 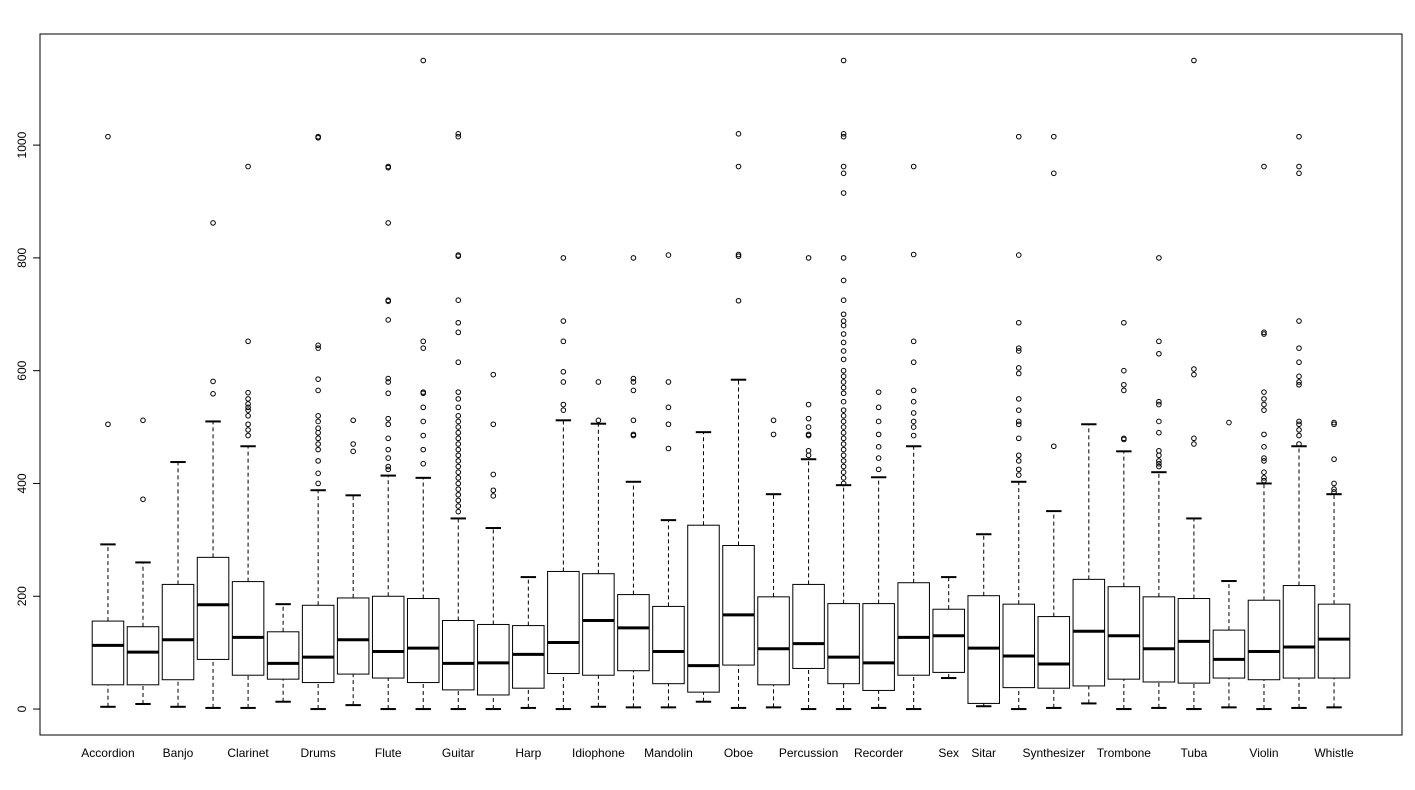 I want to click on x-tick-label: Accordion, so click(x=107, y=753).